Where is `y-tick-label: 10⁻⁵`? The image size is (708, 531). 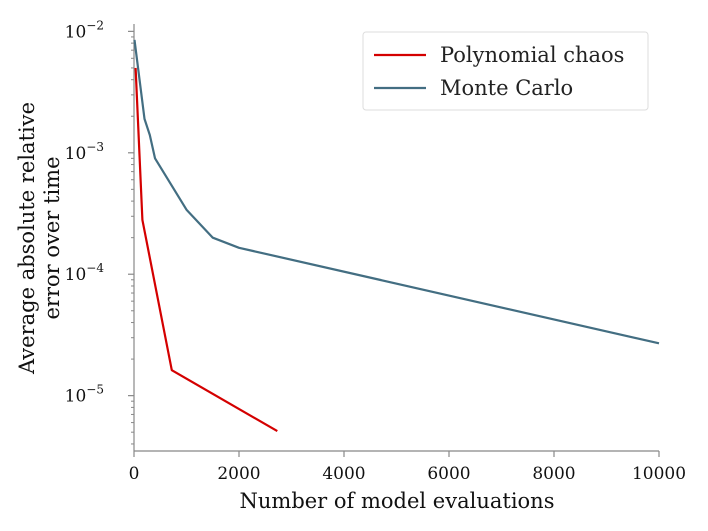 y-tick-label: 10⁻⁵ is located at coordinates (84, 395).